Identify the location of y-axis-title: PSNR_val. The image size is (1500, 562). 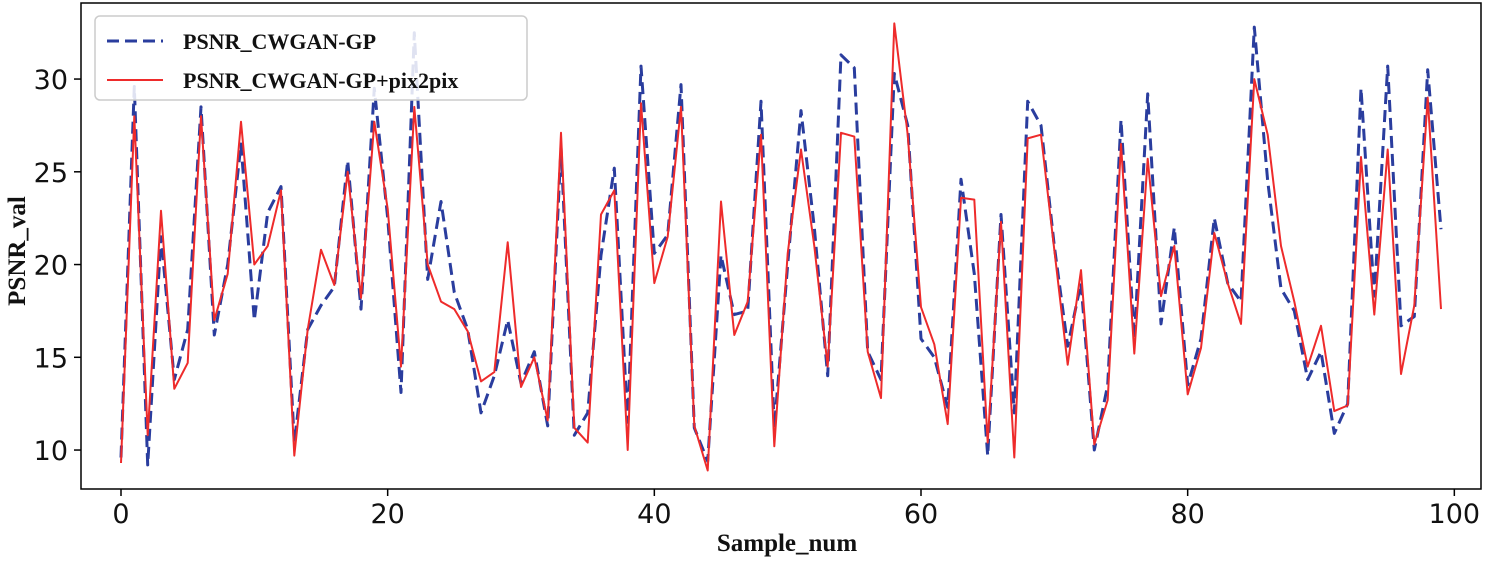
(17, 251).